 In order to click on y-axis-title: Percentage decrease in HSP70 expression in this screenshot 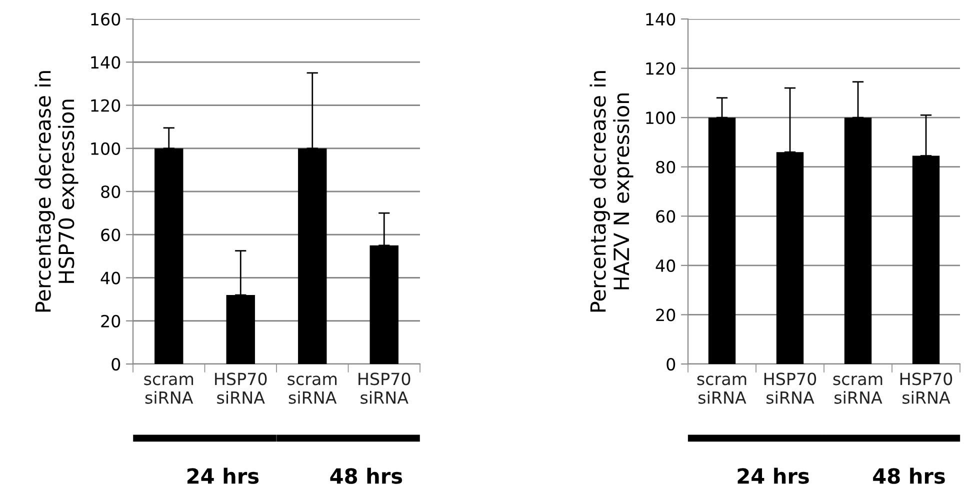, I will do `click(56, 191)`.